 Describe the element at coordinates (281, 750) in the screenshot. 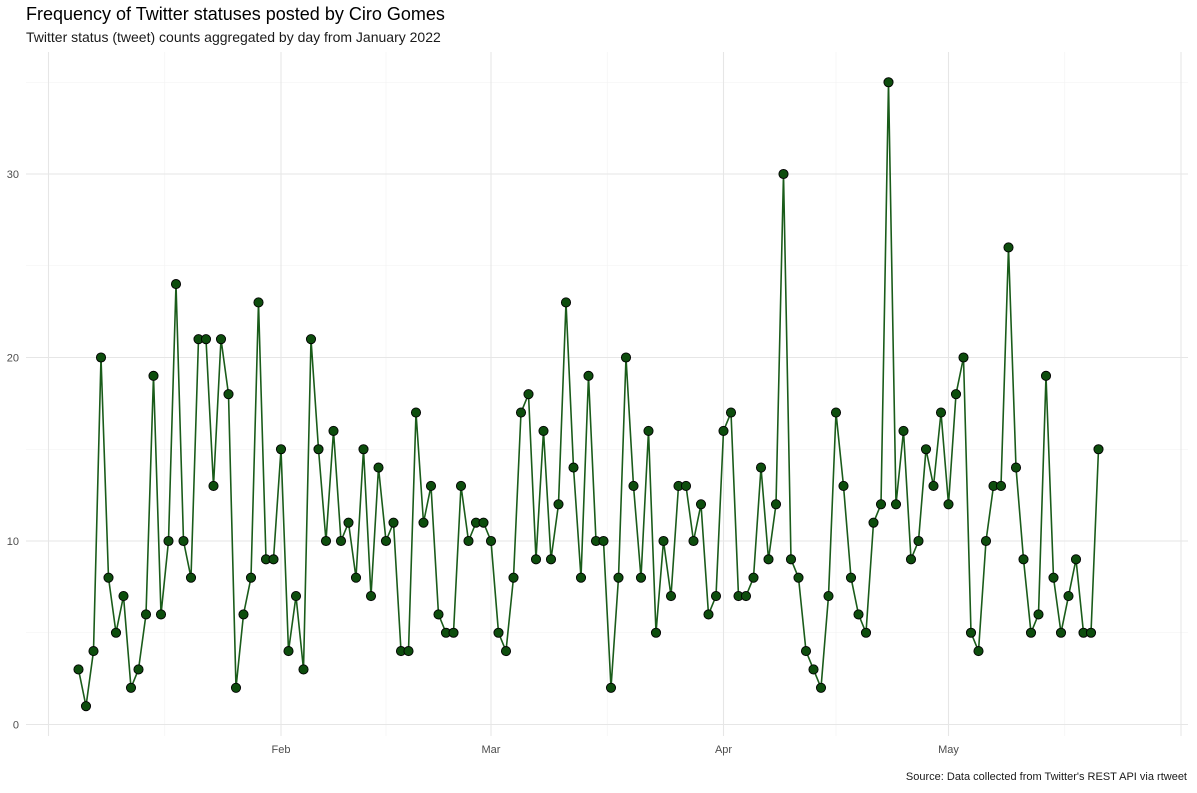

I see `x-tick-label: Feb` at that location.